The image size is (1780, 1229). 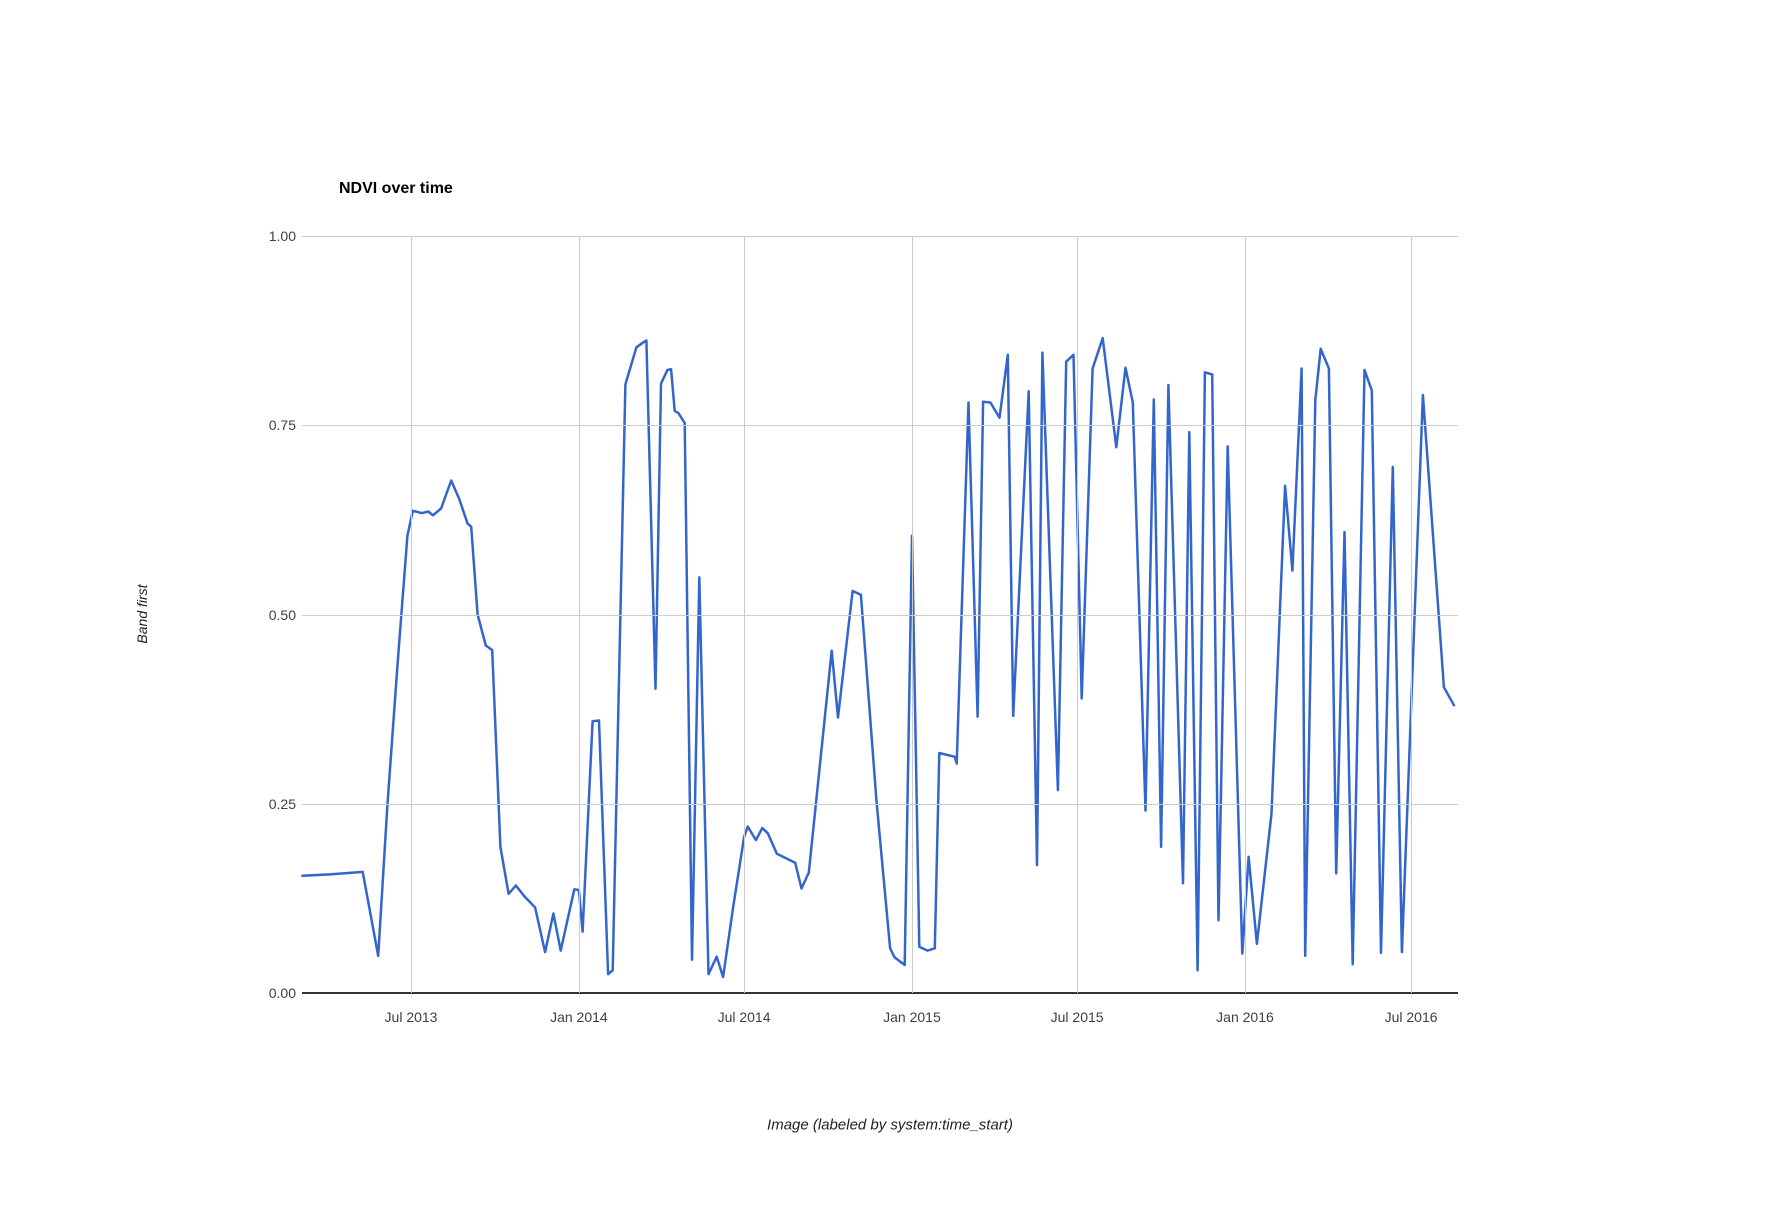 I want to click on y-tick-label: 0.50, so click(x=282, y=614).